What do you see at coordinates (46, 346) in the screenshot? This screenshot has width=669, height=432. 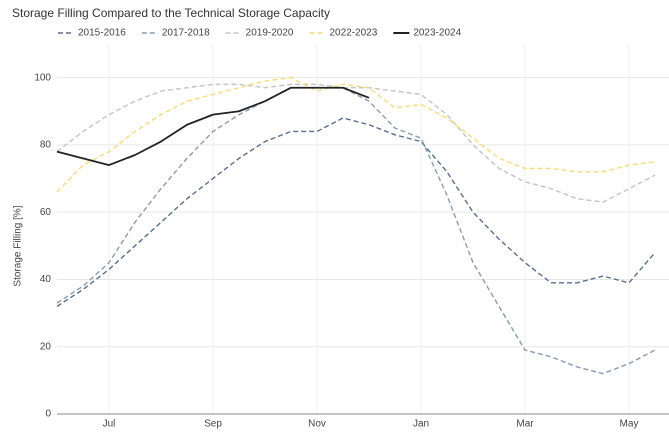 I see `y-tick-label: 20` at bounding box center [46, 346].